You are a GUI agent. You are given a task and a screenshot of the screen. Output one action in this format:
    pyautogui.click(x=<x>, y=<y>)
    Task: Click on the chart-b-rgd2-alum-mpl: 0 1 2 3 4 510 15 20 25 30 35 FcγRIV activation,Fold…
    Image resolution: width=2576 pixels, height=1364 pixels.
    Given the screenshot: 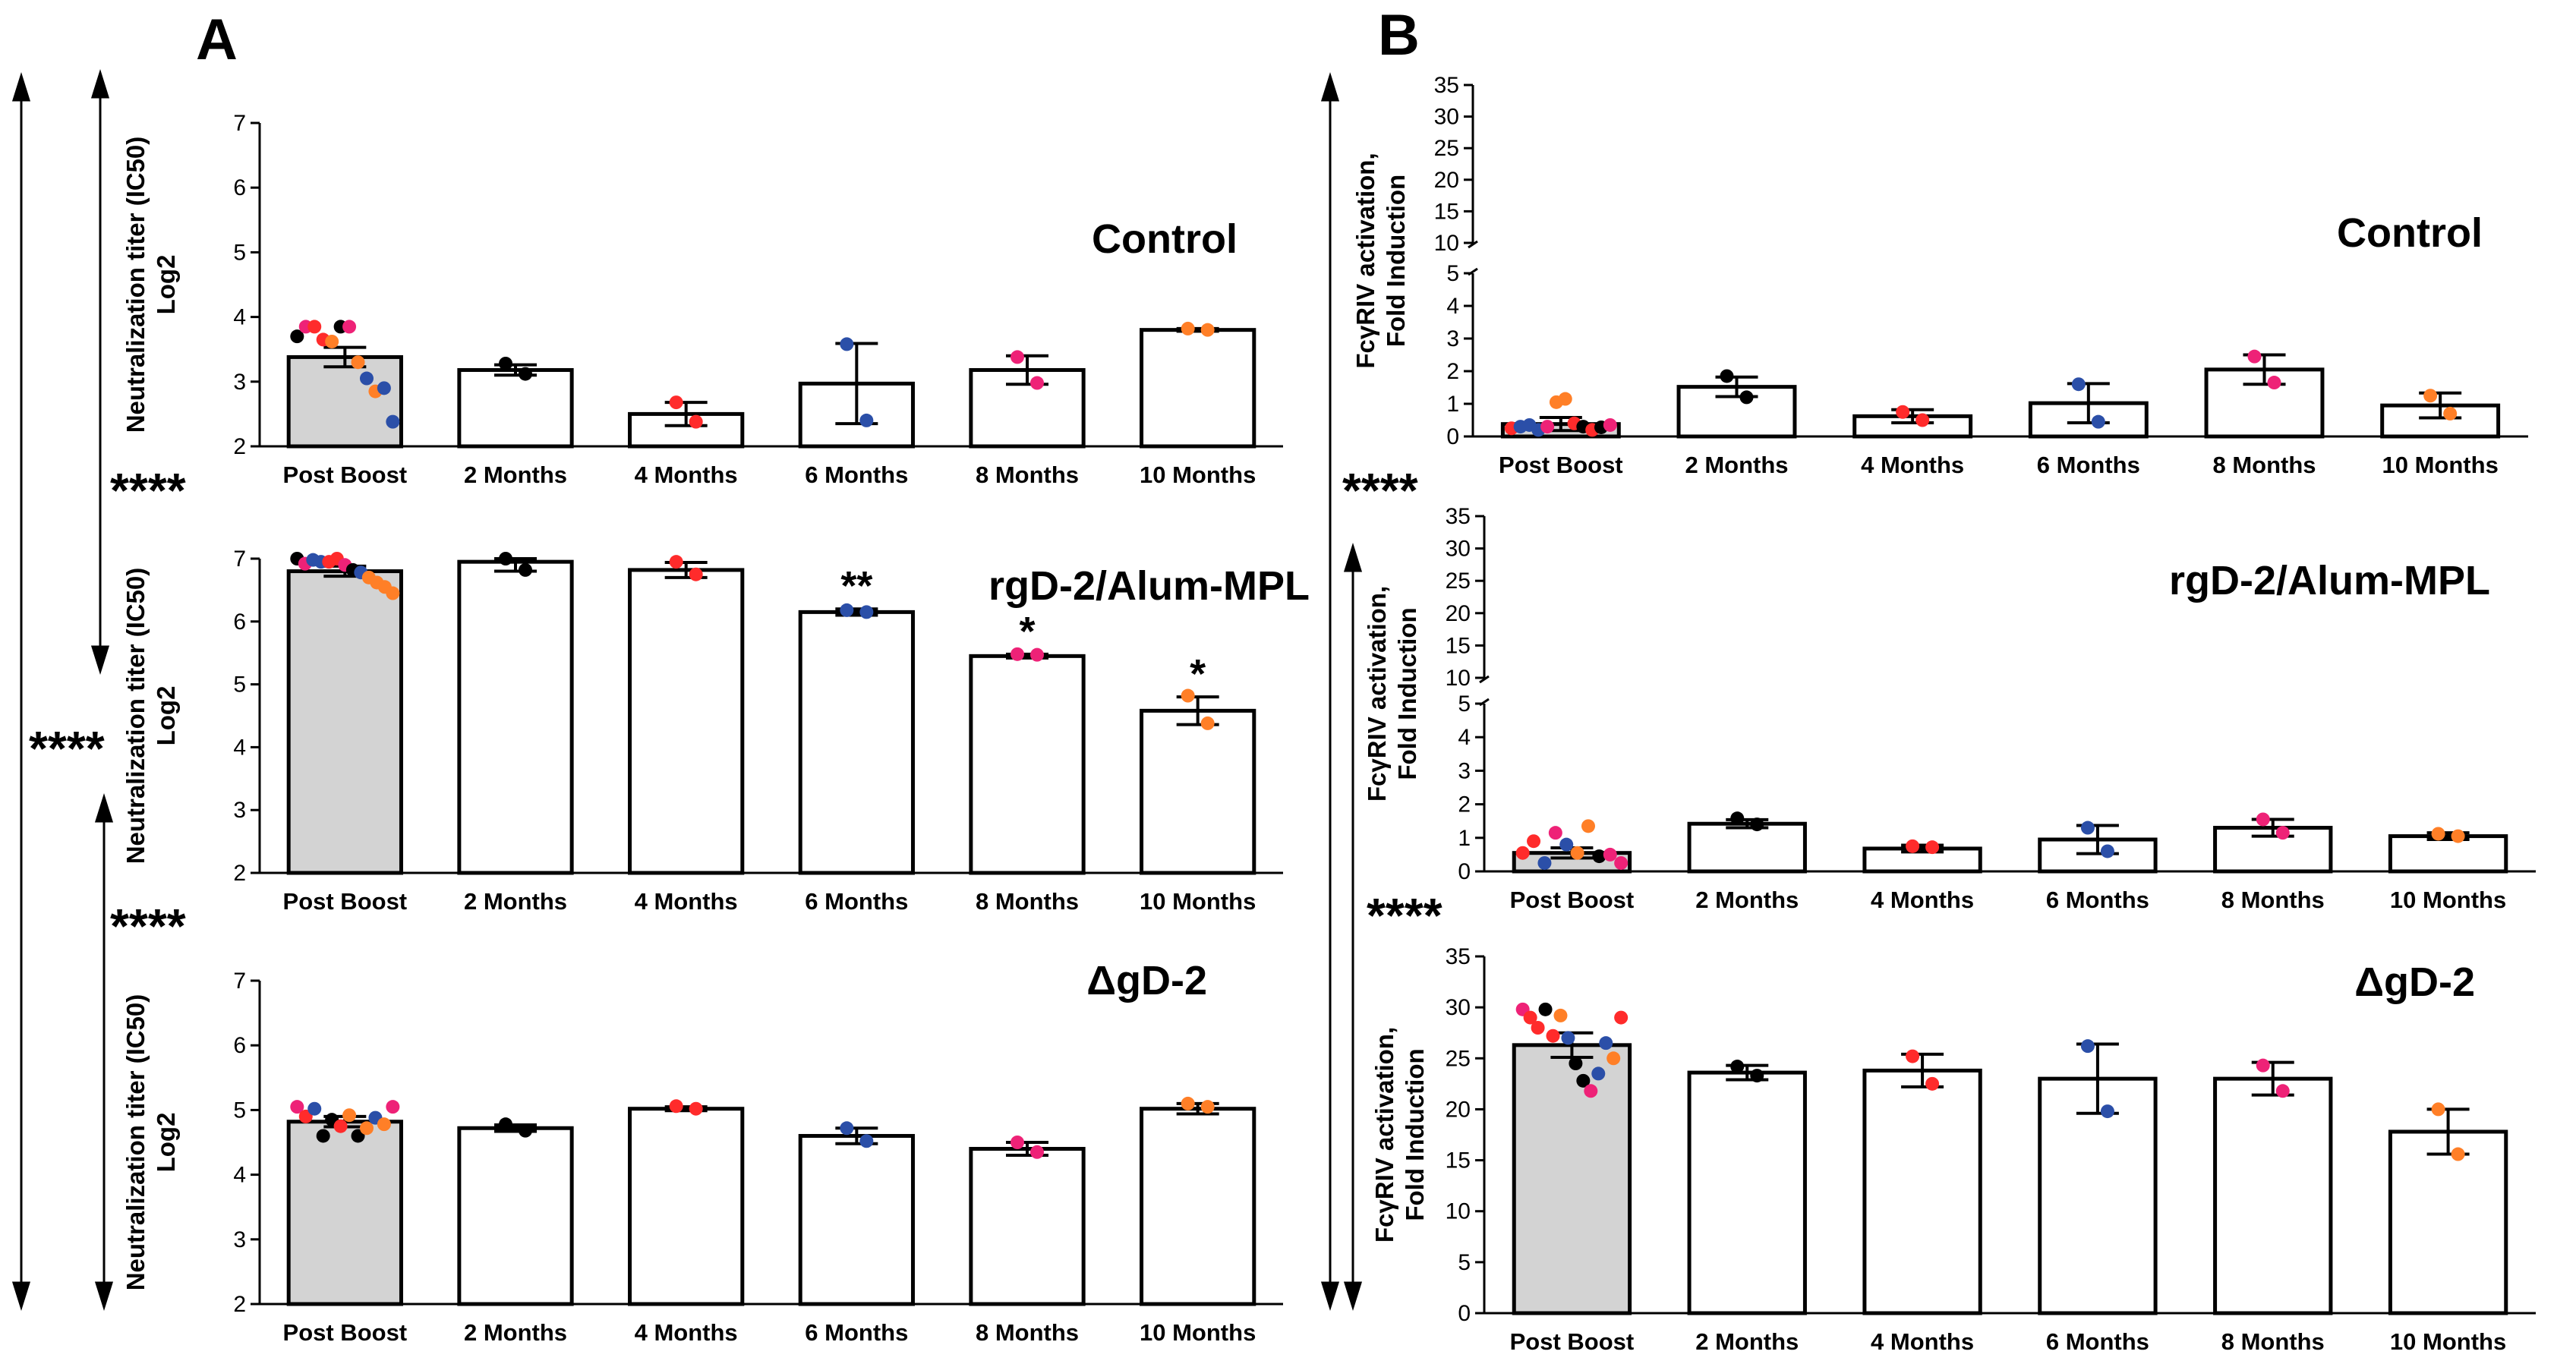 What is the action you would take?
    pyautogui.click(x=1949, y=708)
    